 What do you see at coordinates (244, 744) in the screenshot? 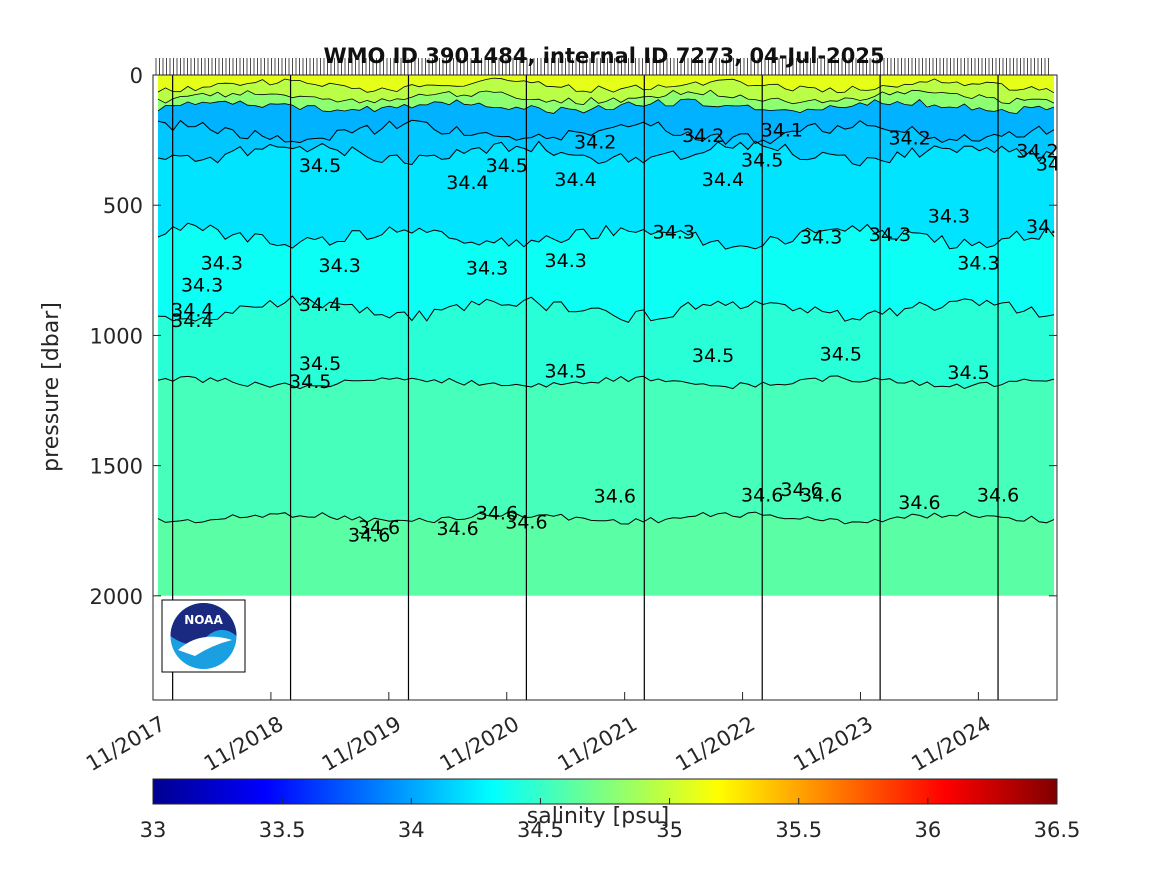
I see `x-tick-label: 11/2018` at bounding box center [244, 744].